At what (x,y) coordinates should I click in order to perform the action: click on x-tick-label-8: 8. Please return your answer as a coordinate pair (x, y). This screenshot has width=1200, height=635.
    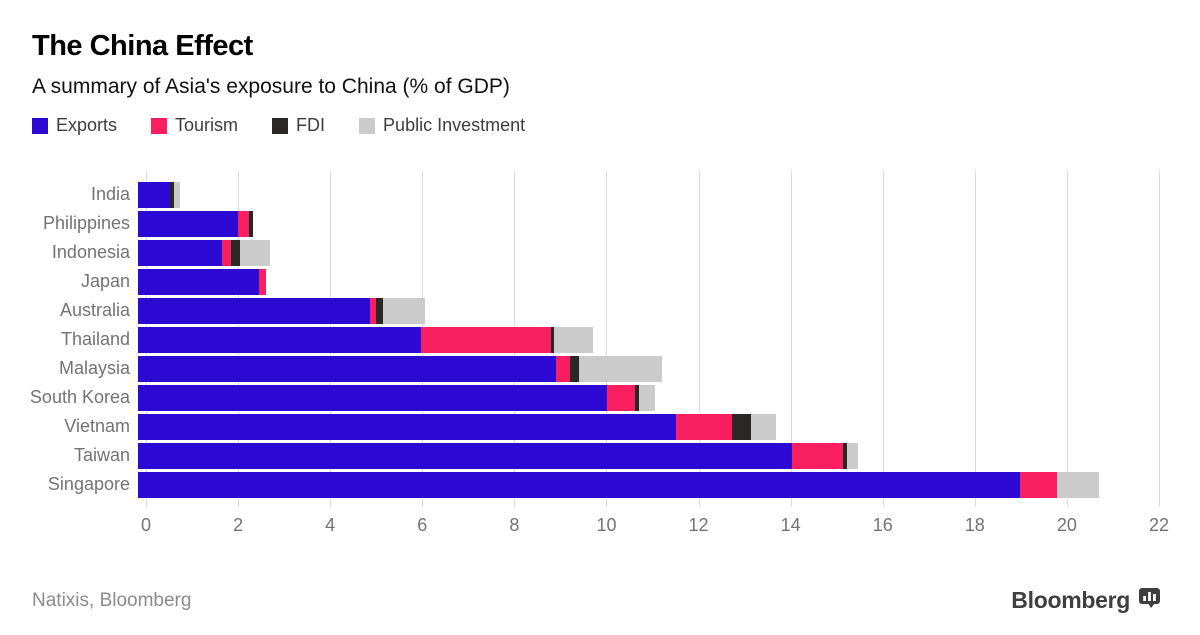
    Looking at the image, I should click on (514, 525).